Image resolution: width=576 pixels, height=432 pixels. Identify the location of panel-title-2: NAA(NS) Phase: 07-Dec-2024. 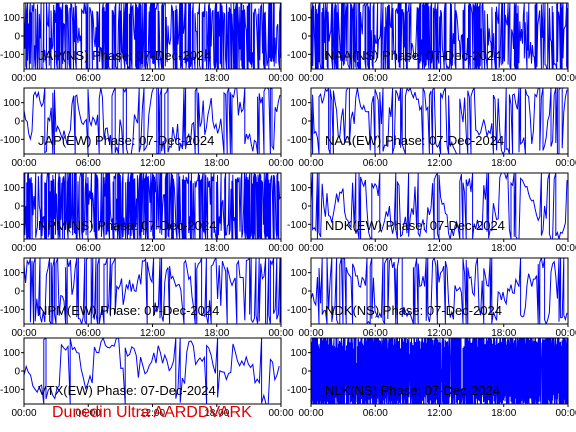
(413, 55).